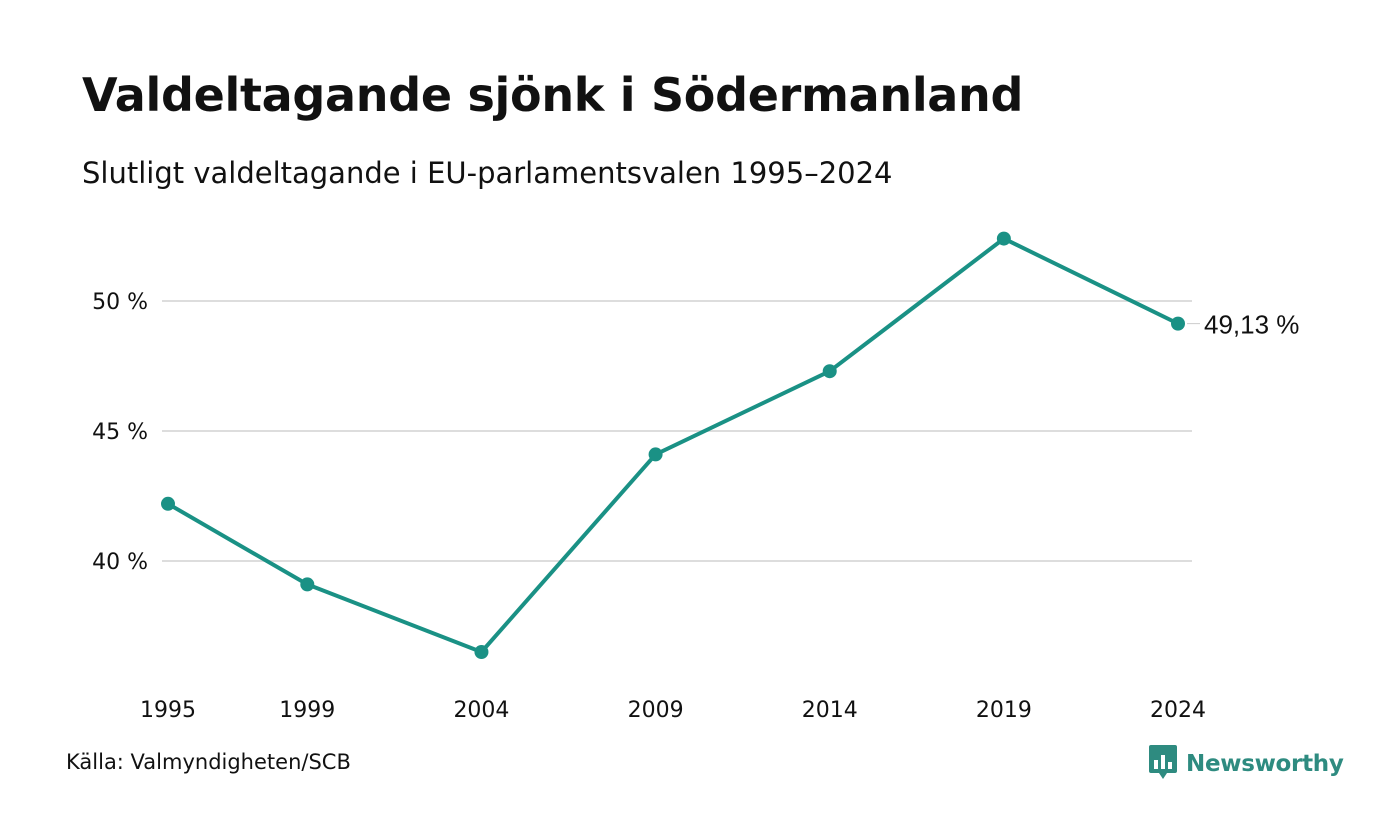  I want to click on y-tick-label: 50 %, so click(120, 302).